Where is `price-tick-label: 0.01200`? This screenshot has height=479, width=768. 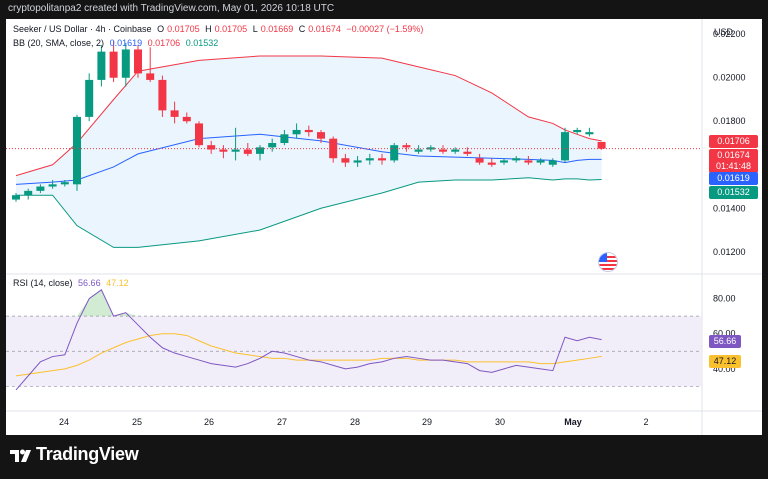 price-tick-label: 0.01200 is located at coordinates (729, 252).